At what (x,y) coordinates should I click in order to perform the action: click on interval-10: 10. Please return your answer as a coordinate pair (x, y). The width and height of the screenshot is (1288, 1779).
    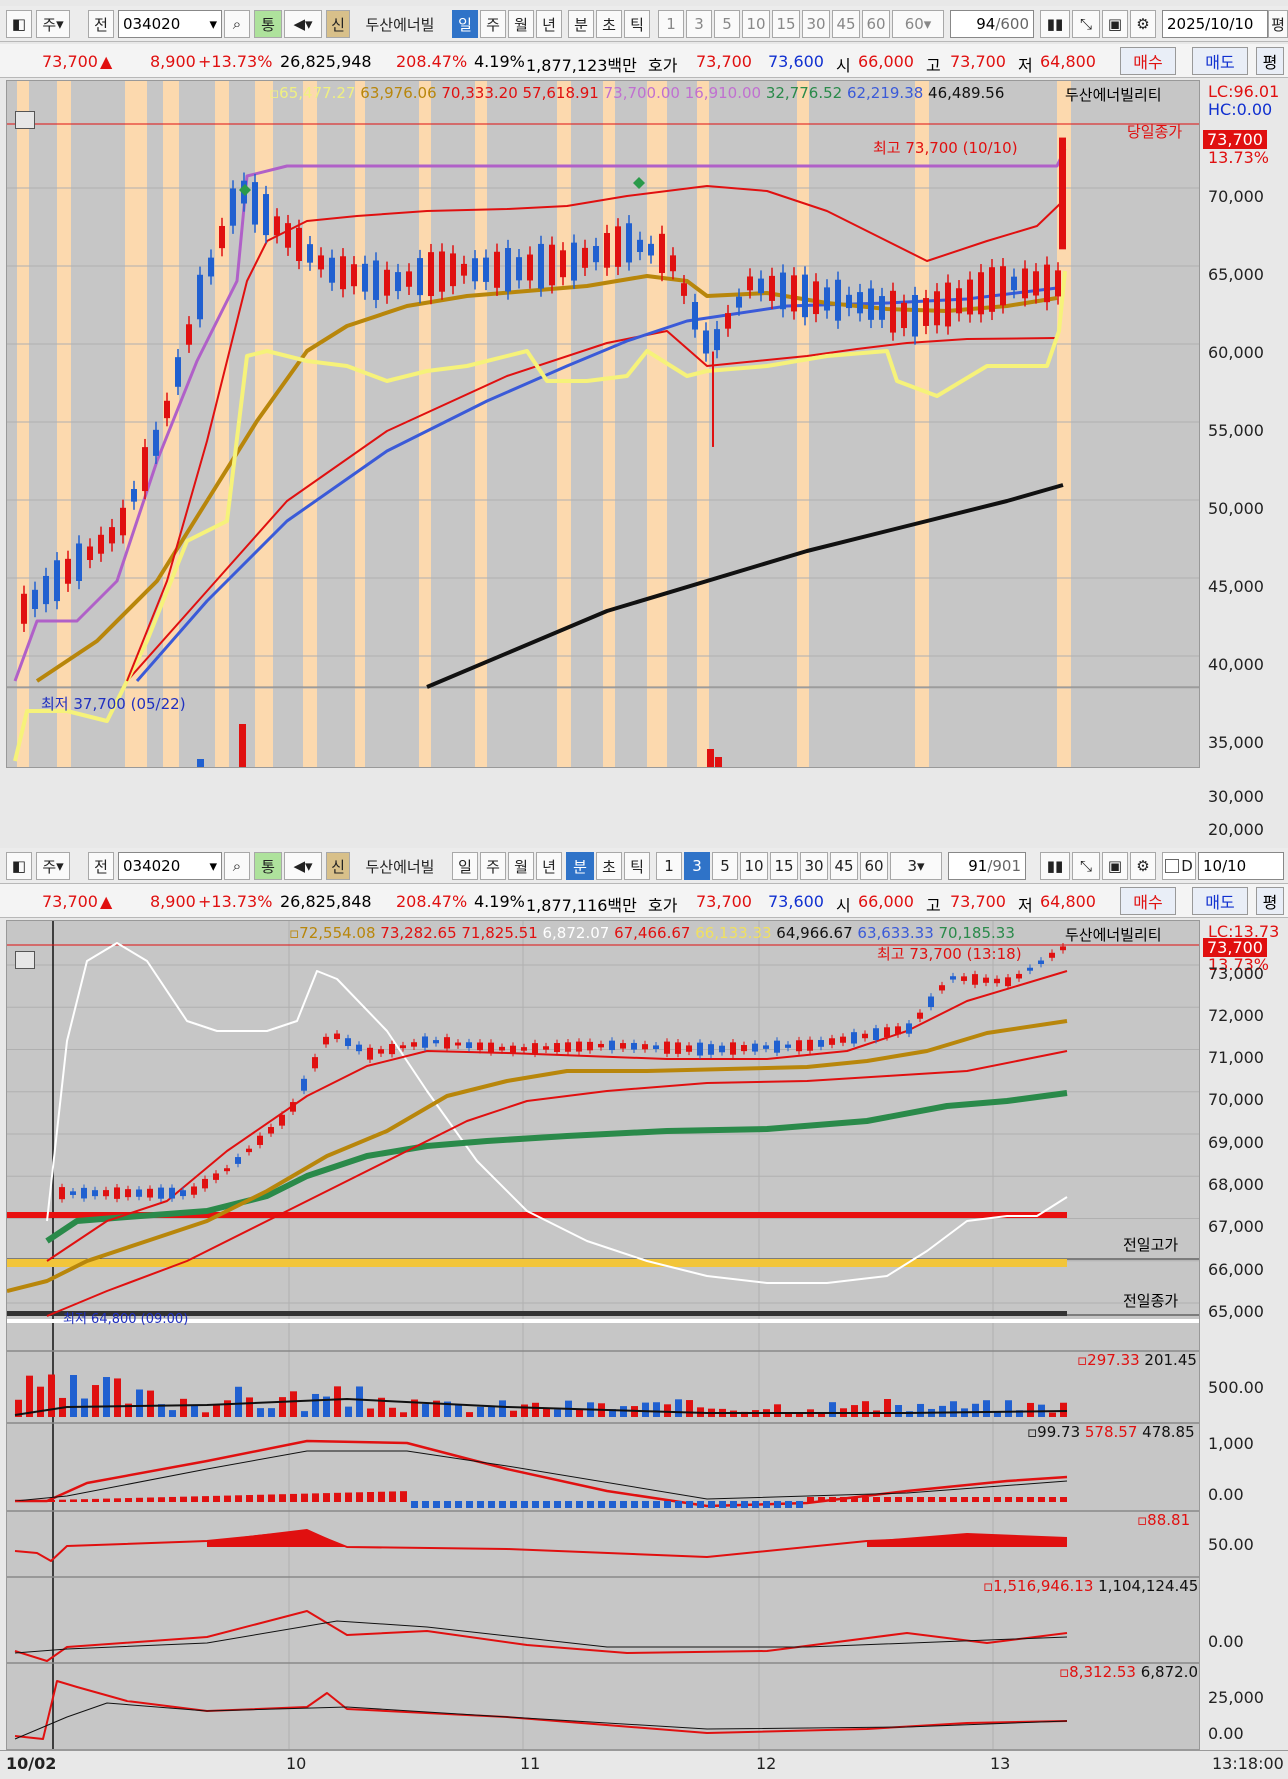
    Looking at the image, I should click on (756, 24).